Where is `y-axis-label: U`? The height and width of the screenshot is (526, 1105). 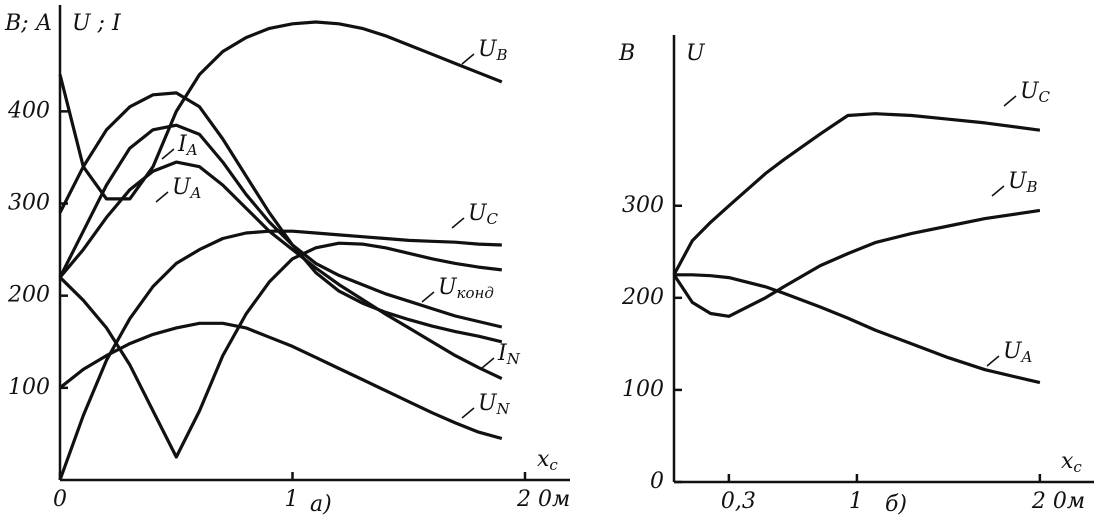
y-axis-label: U is located at coordinates (696, 53).